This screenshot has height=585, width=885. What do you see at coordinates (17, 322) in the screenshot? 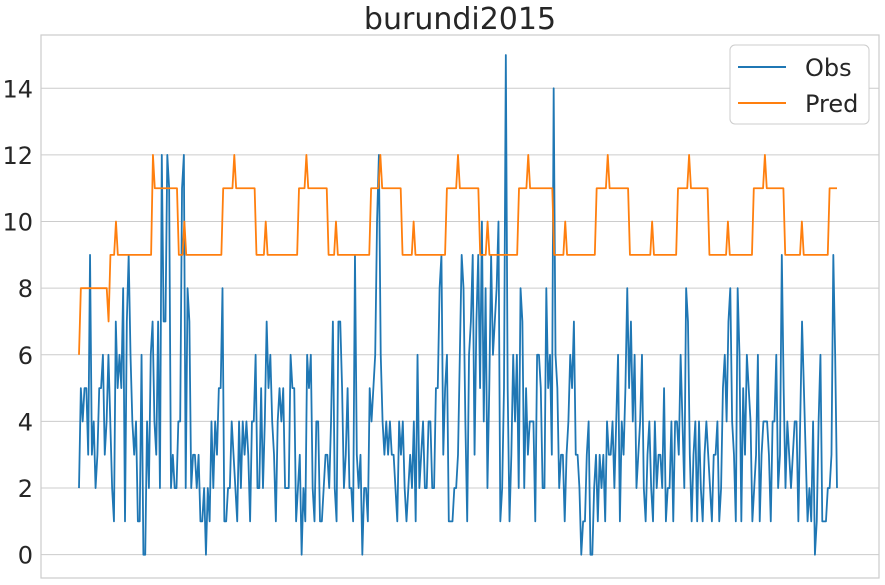
I see `y-tick-labels: 0 2 4 6 8 10 12 14` at bounding box center [17, 322].